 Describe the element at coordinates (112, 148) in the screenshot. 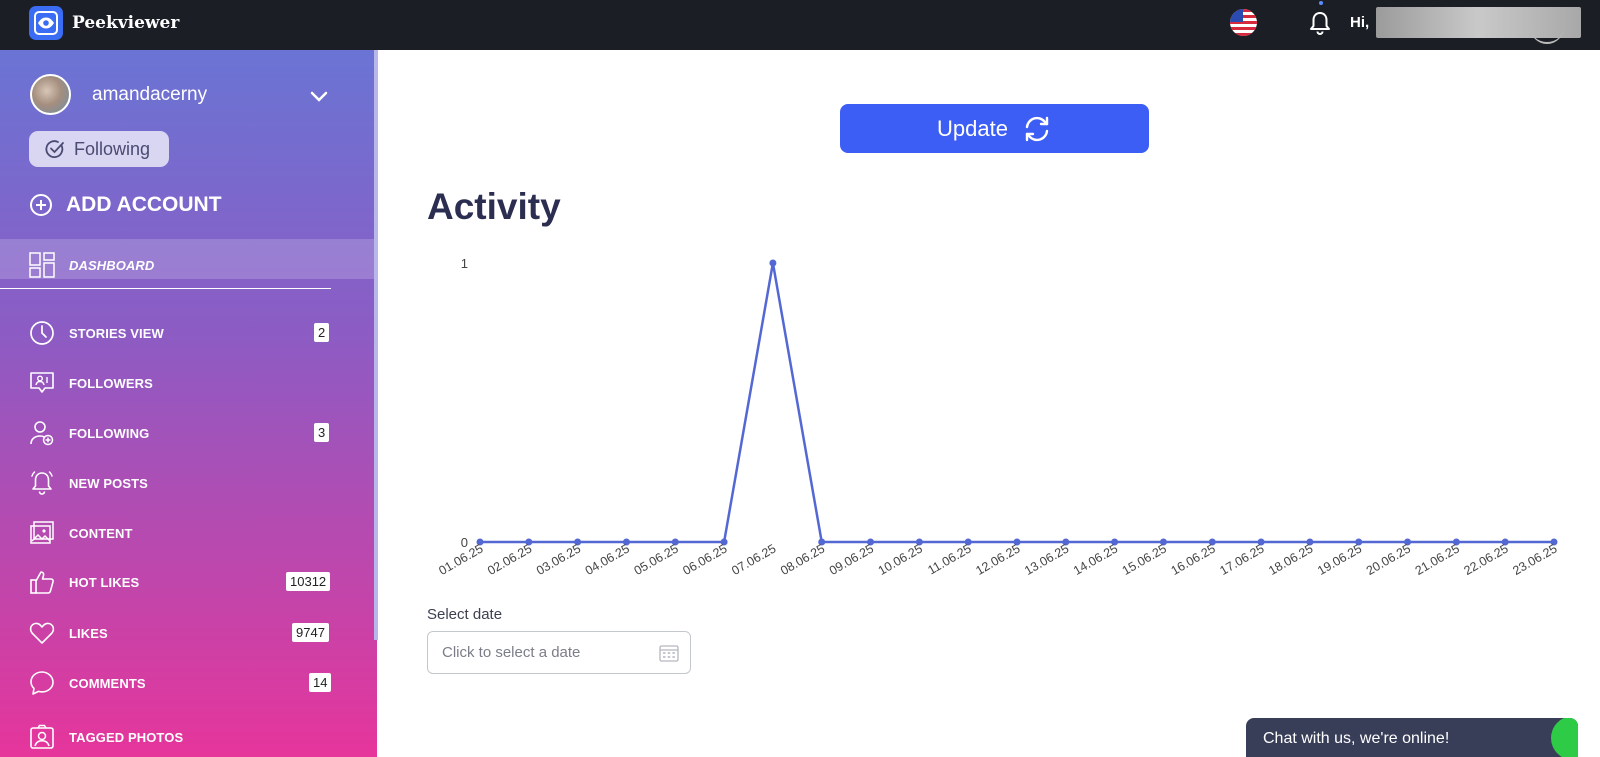

I see `following-label: Following` at that location.